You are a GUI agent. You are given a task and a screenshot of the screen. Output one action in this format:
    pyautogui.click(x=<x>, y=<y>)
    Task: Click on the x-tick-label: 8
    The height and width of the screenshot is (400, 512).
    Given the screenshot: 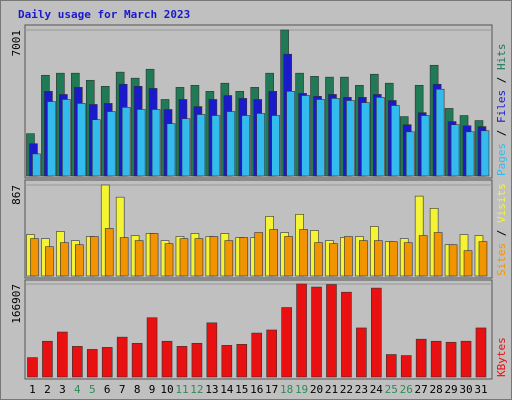 What is the action you would take?
    pyautogui.click(x=137, y=389)
    